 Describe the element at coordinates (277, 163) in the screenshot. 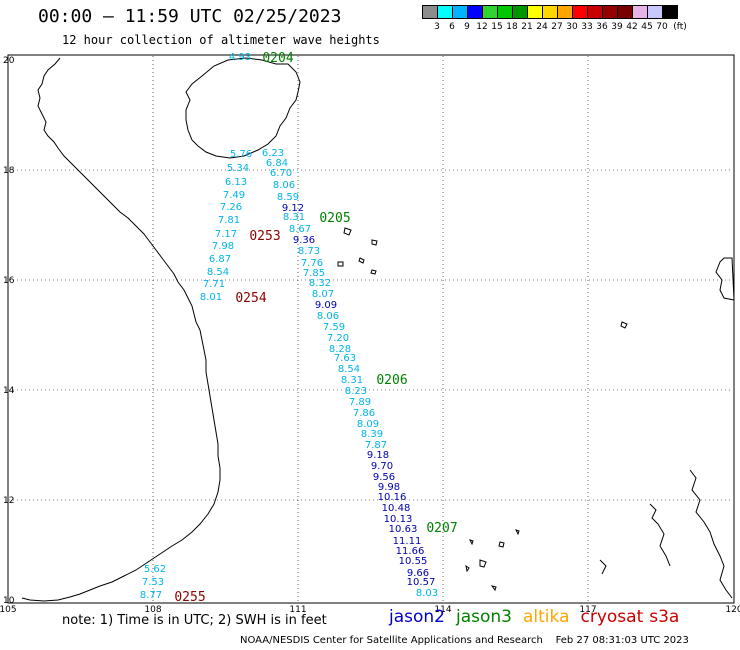

I see `swh-reading: 6.84` at that location.